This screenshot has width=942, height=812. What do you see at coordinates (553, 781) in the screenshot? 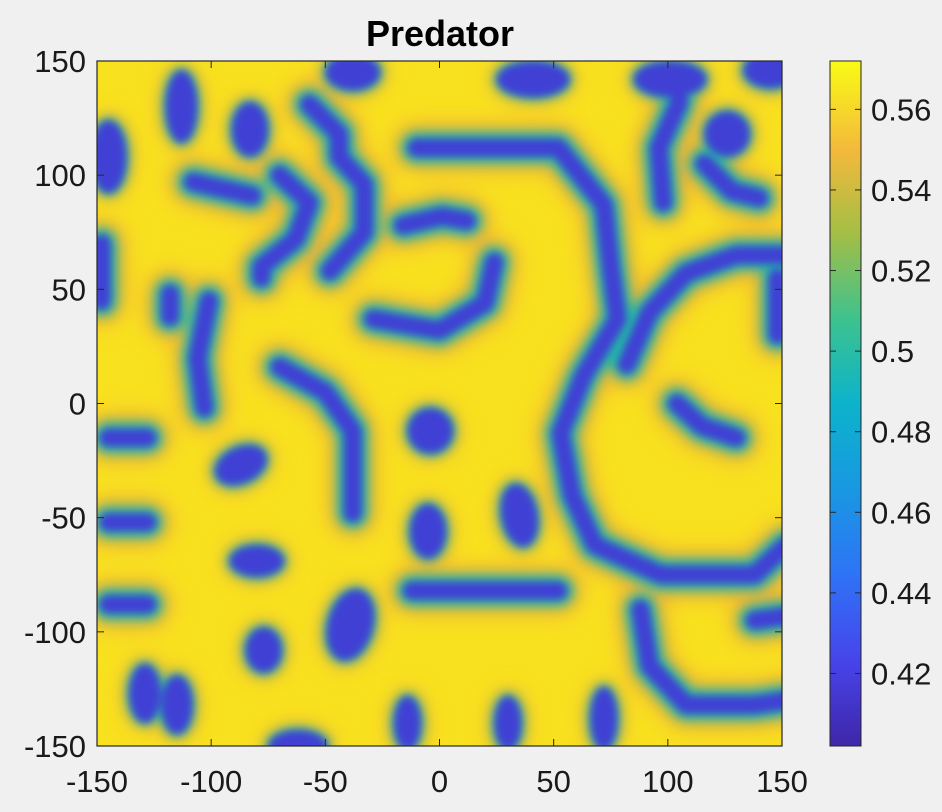
I see `x-tick-label: 50` at bounding box center [553, 781].